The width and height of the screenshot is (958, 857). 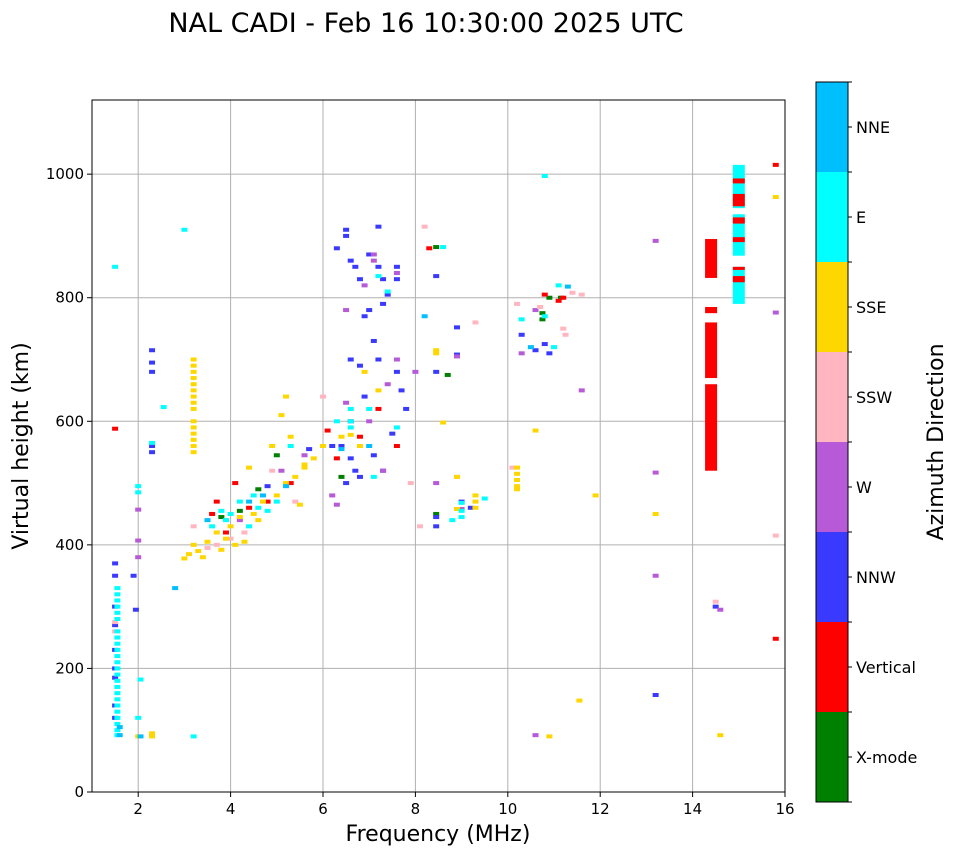 I want to click on echo-band-e, so click(x=738, y=285).